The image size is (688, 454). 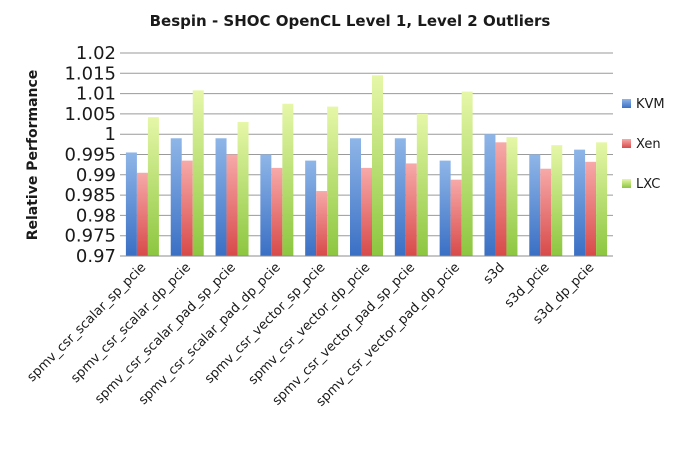 What do you see at coordinates (33, 155) in the screenshot?
I see `y-axis-label: Relative Performance` at bounding box center [33, 155].